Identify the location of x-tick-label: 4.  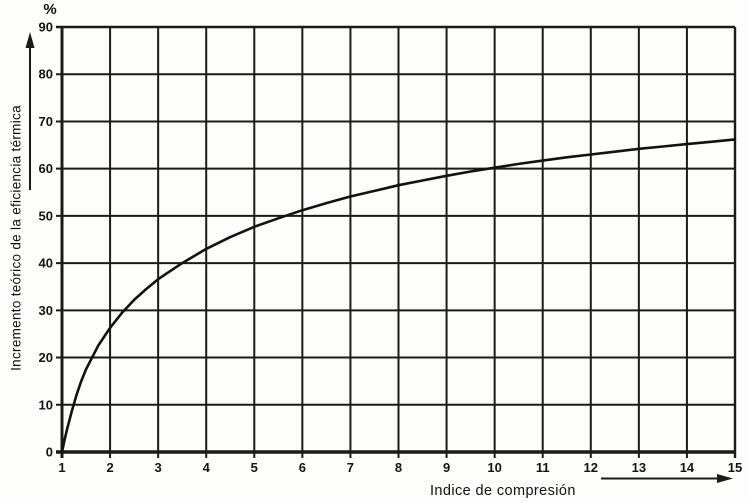
(207, 467).